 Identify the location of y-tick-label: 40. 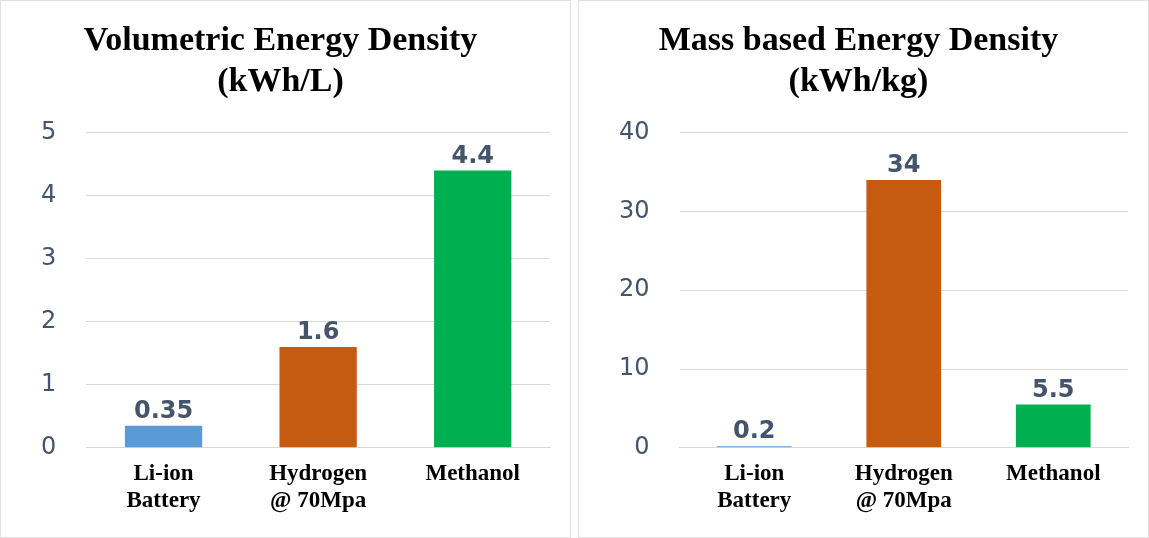
(634, 130).